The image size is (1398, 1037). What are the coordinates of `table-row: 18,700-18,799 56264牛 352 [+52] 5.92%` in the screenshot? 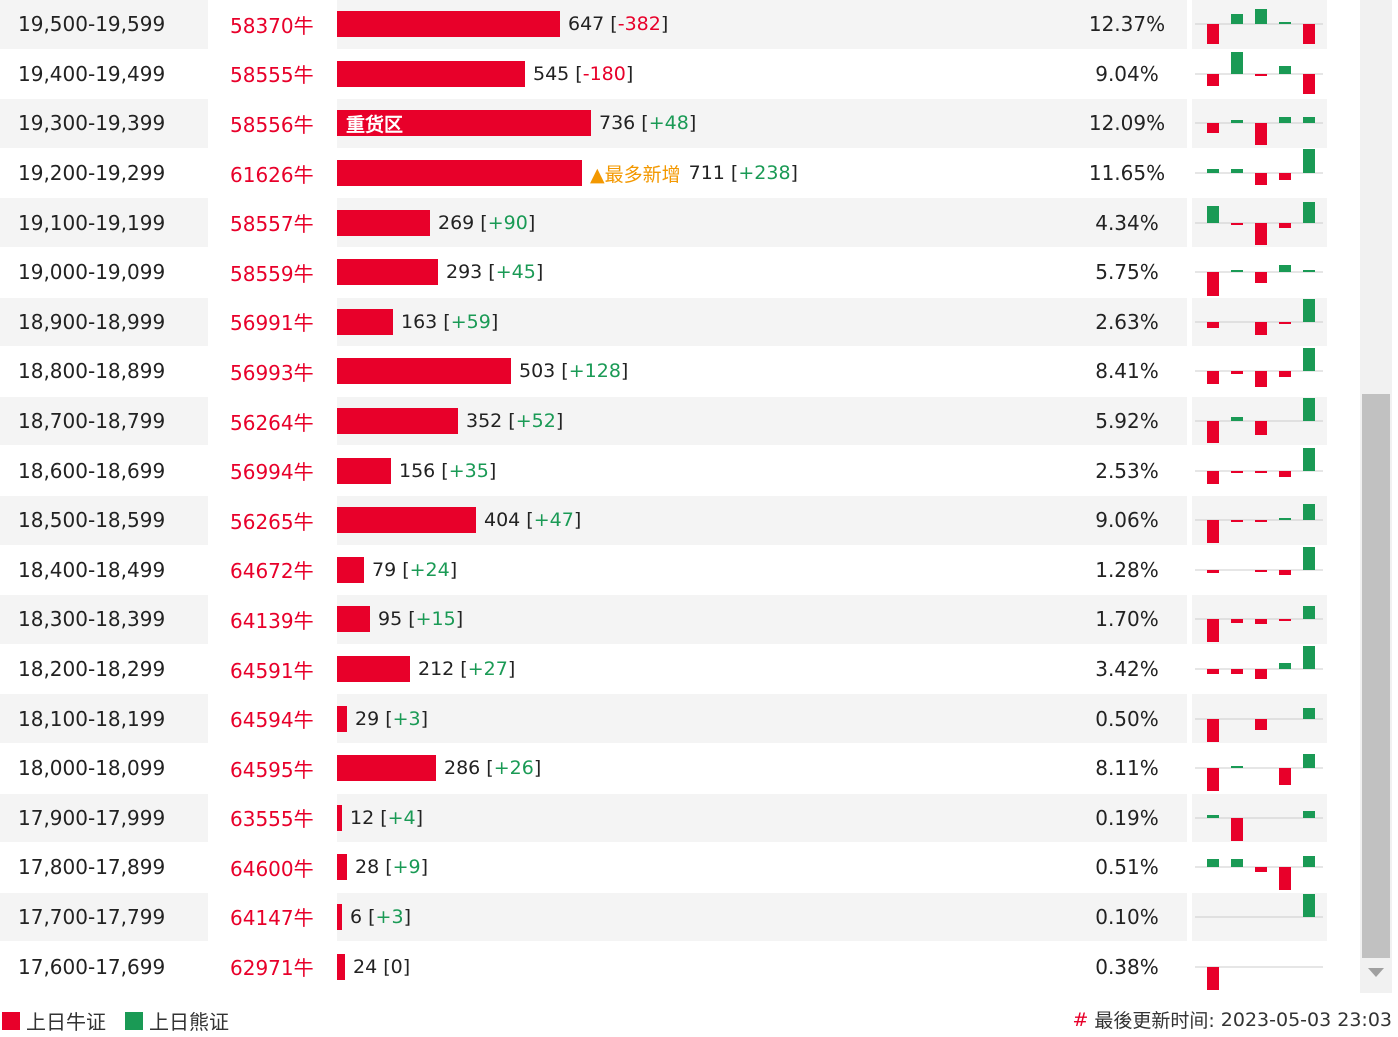 It's located at (680, 421).